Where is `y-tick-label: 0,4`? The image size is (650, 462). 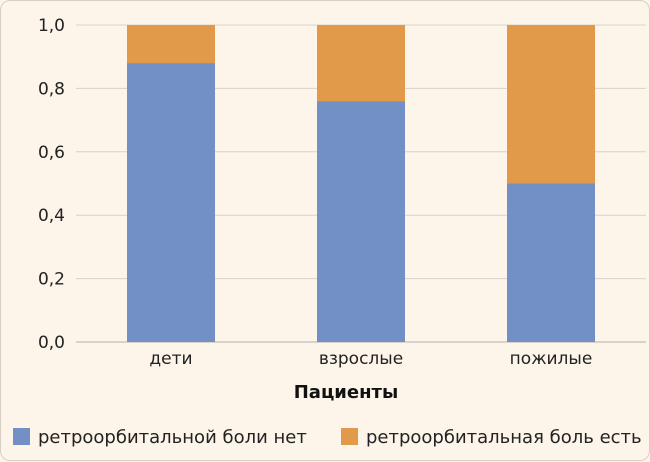 y-tick-label: 0,4 is located at coordinates (51, 216).